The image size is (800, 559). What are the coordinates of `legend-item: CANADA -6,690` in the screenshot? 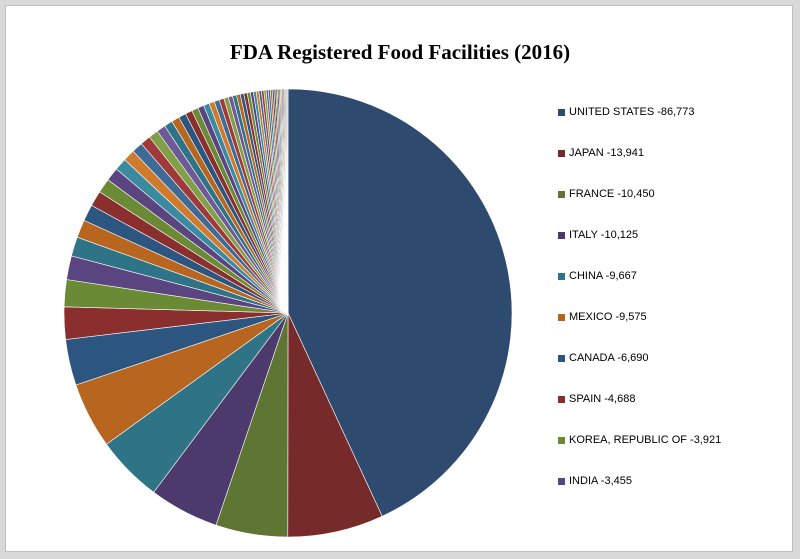 It's located at (603, 358).